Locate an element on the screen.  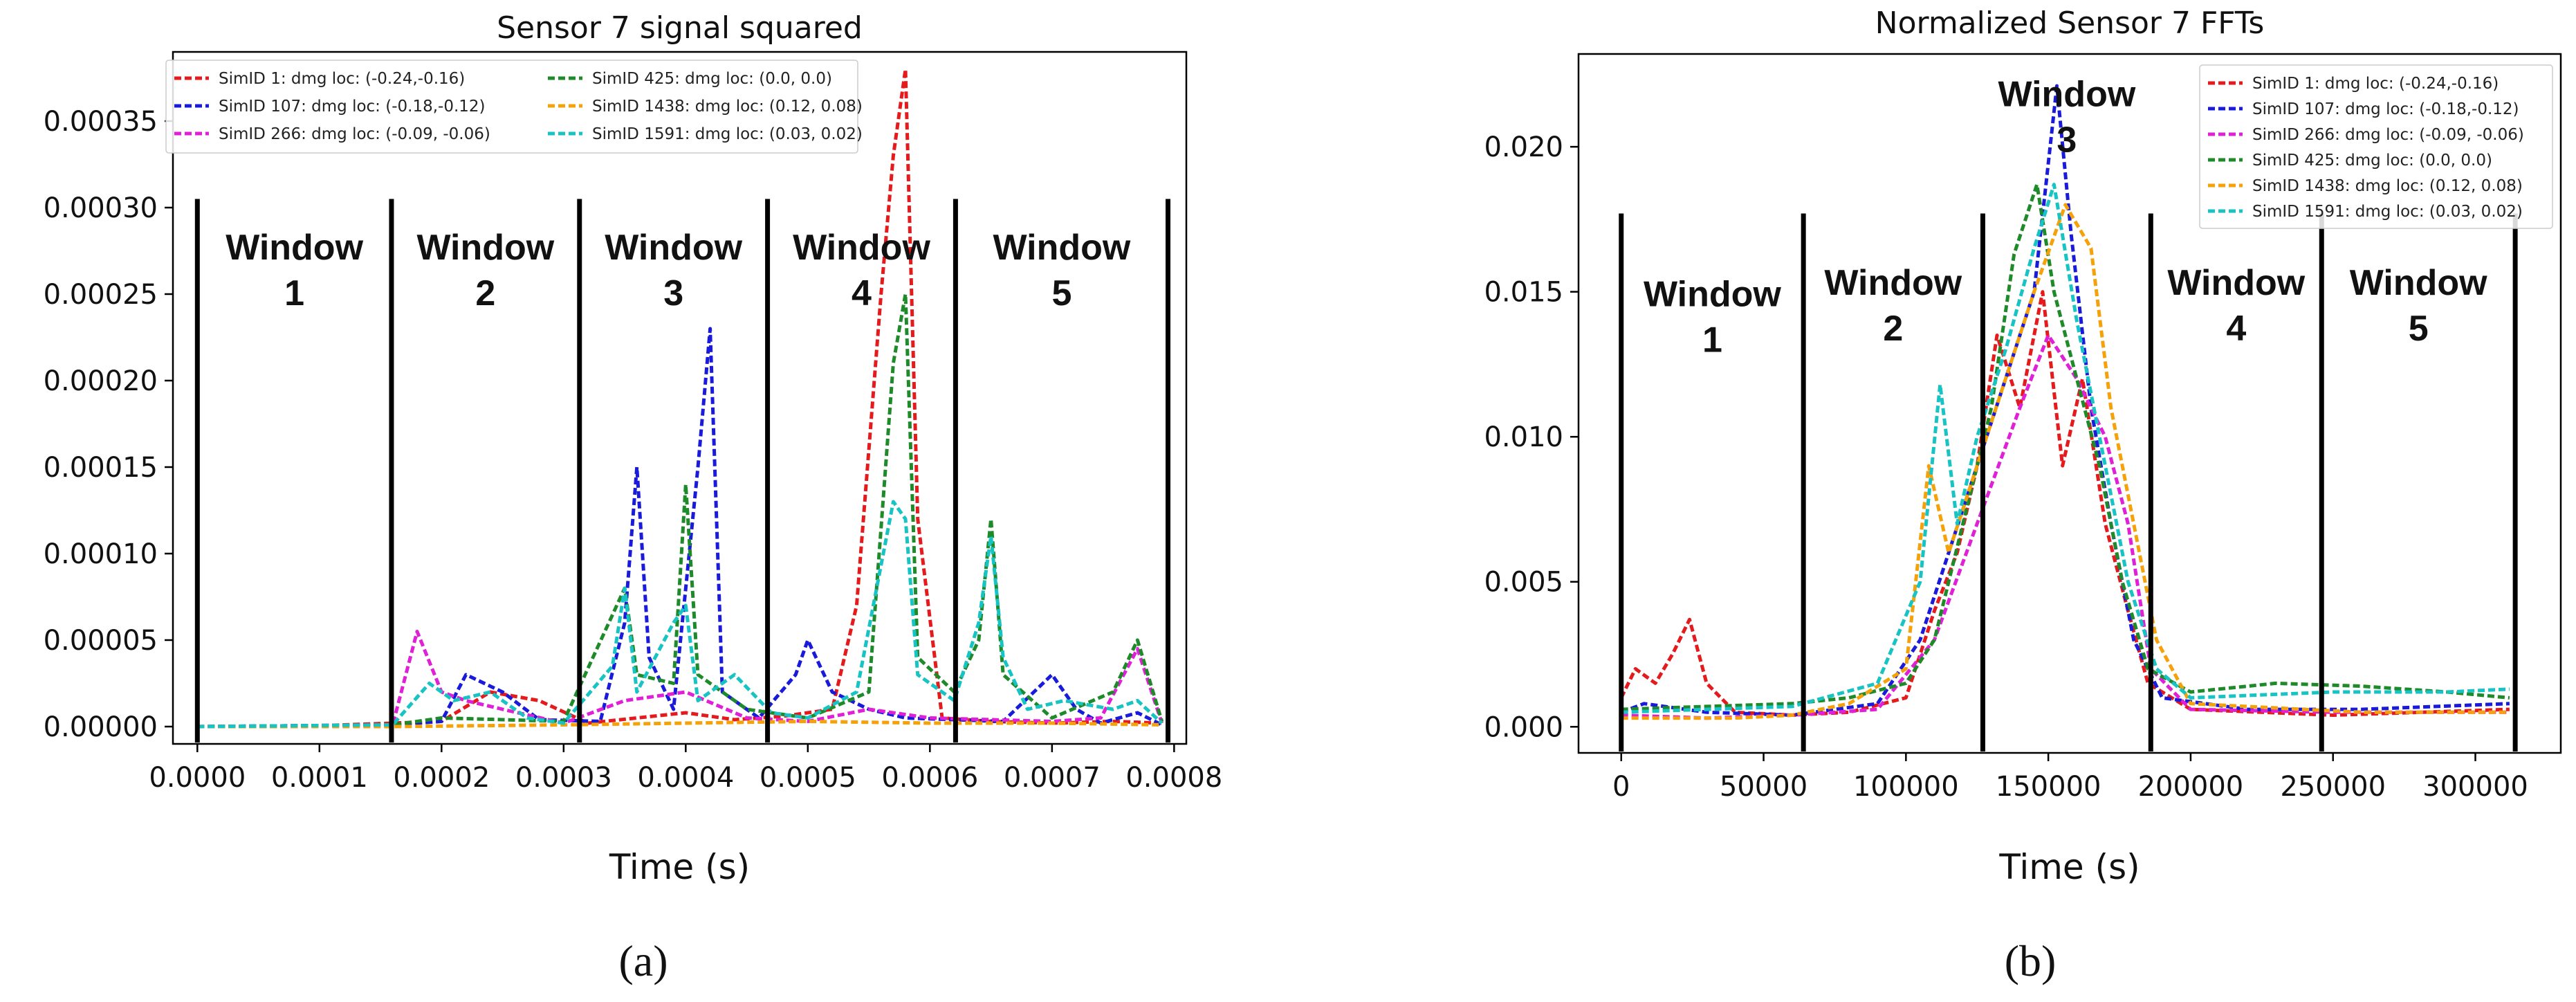
y-tick-label: 0.00000 is located at coordinates (101, 727).